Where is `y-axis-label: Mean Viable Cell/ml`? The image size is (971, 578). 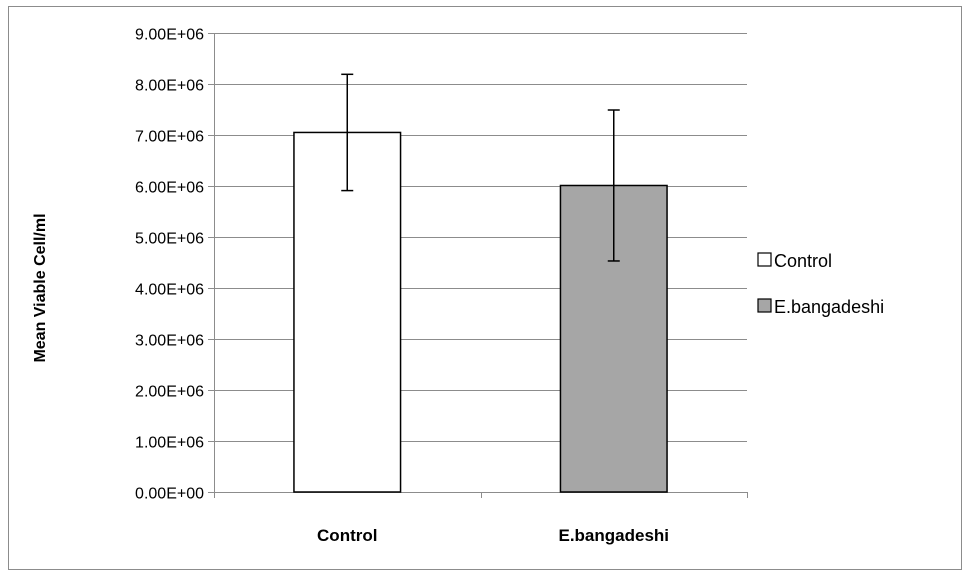 y-axis-label: Mean Viable Cell/ml is located at coordinates (40, 287).